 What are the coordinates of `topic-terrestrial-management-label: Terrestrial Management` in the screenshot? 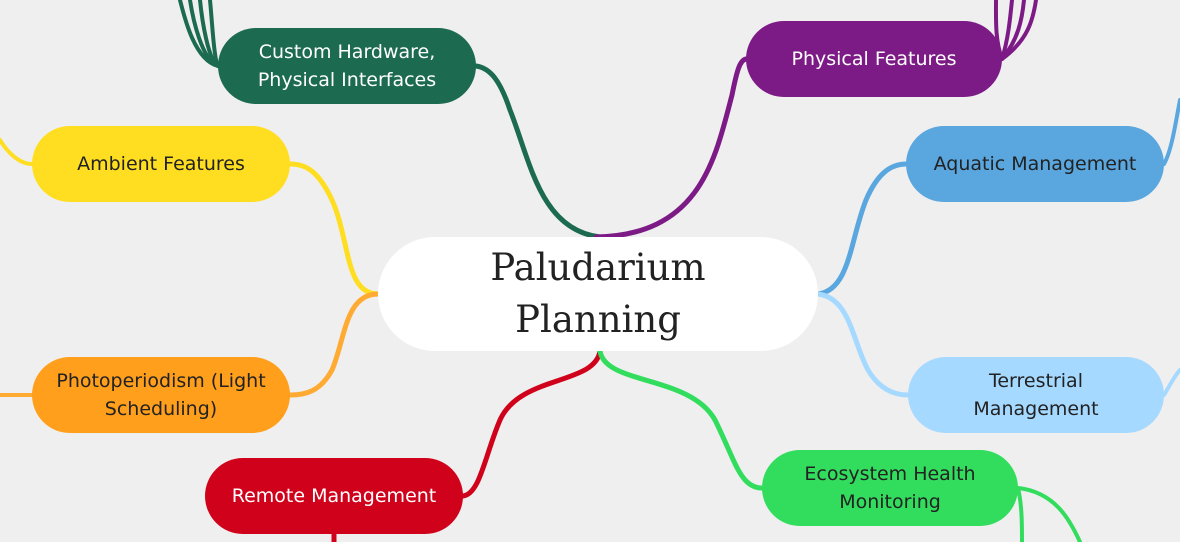 It's located at (1036, 395).